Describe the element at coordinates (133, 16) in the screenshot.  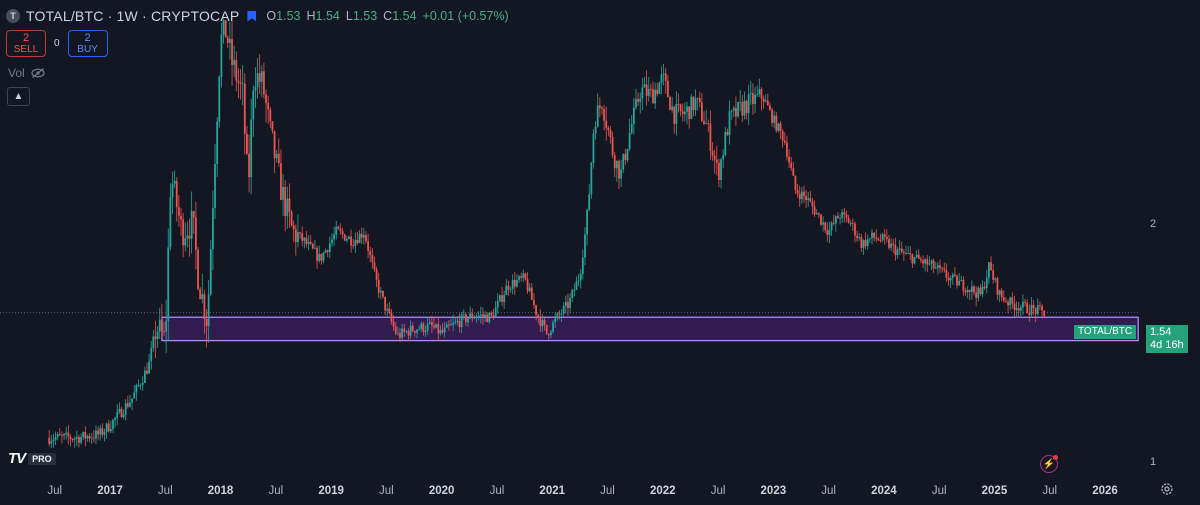
I see `symbol-title: TOTAL/BTC · 1W · CRYPTOCAP` at that location.